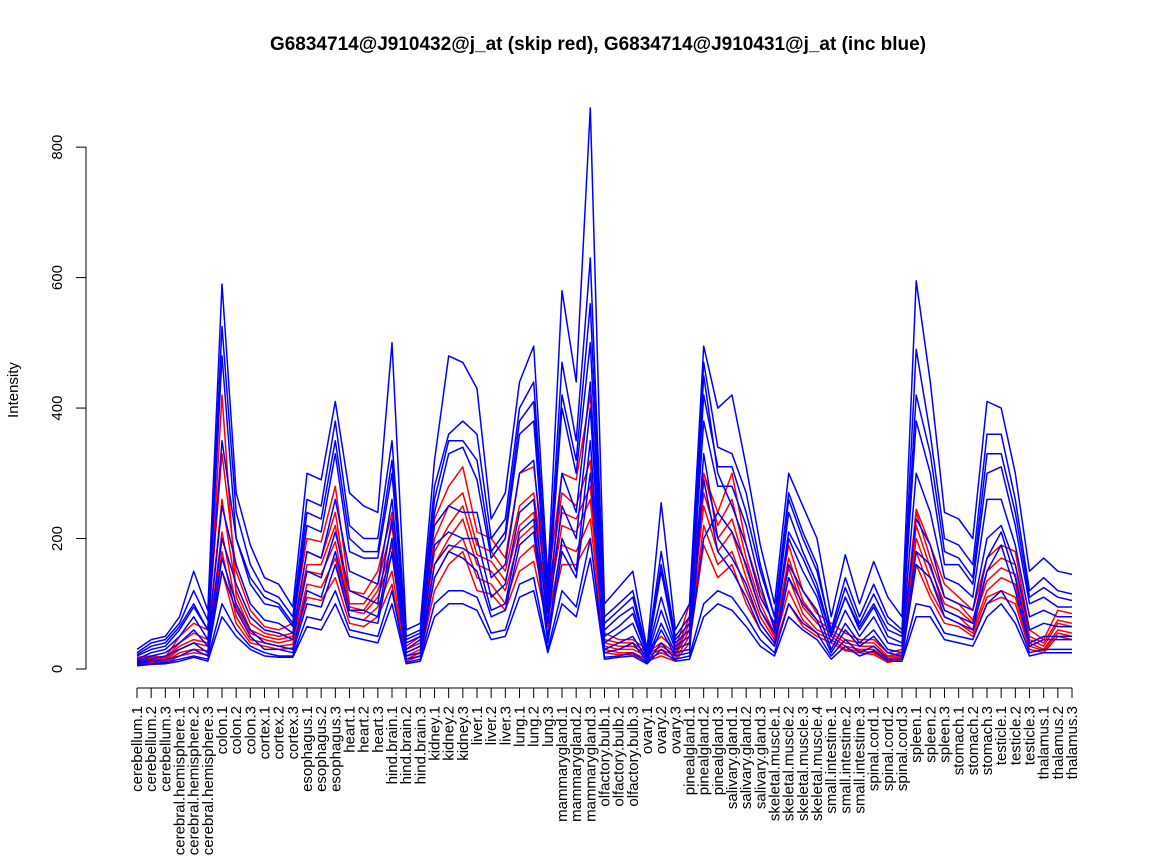 This screenshot has width=1152, height=864. I want to click on x-tick-label: pinealgland.1, so click(690, 750).